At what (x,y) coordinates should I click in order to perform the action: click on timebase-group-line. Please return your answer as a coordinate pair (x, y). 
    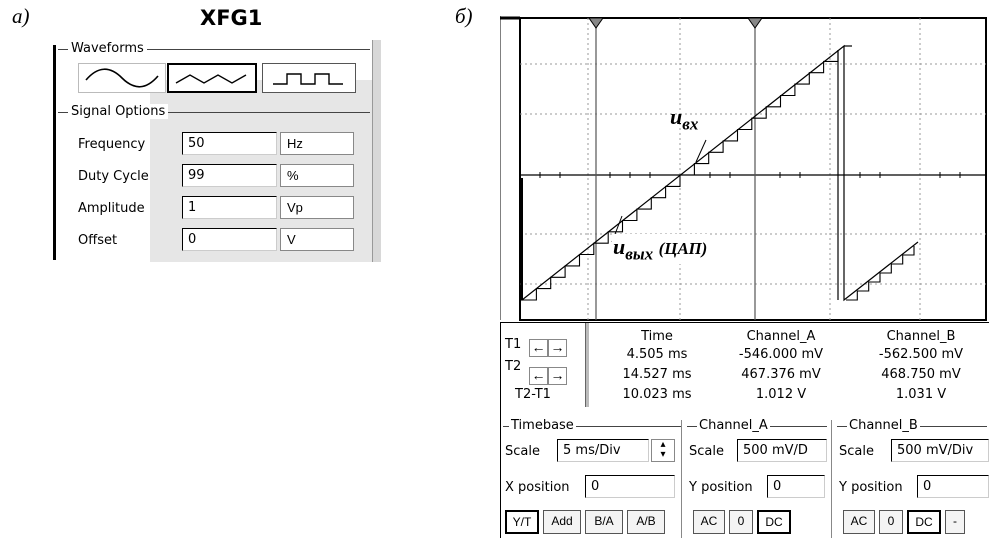
    Looking at the image, I should click on (592, 426).